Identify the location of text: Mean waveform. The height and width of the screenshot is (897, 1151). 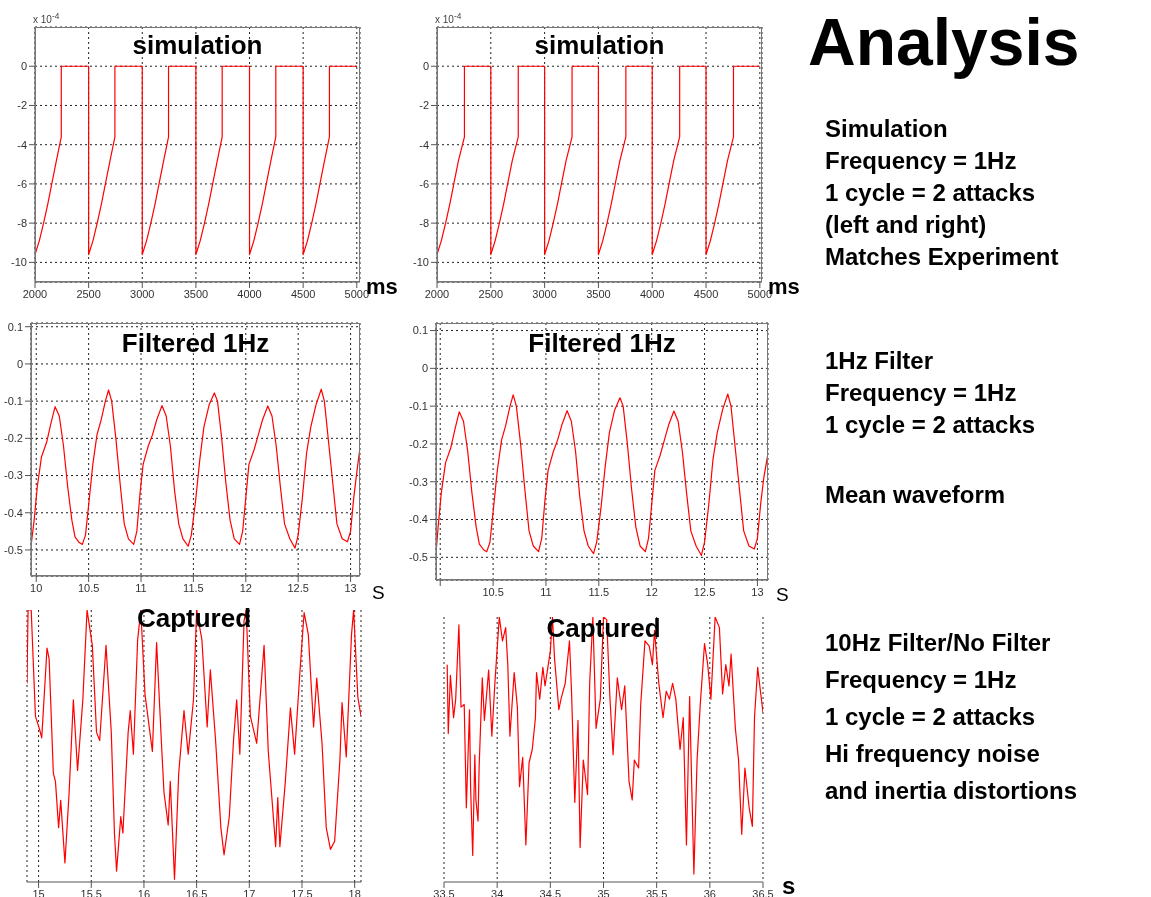
(915, 495).